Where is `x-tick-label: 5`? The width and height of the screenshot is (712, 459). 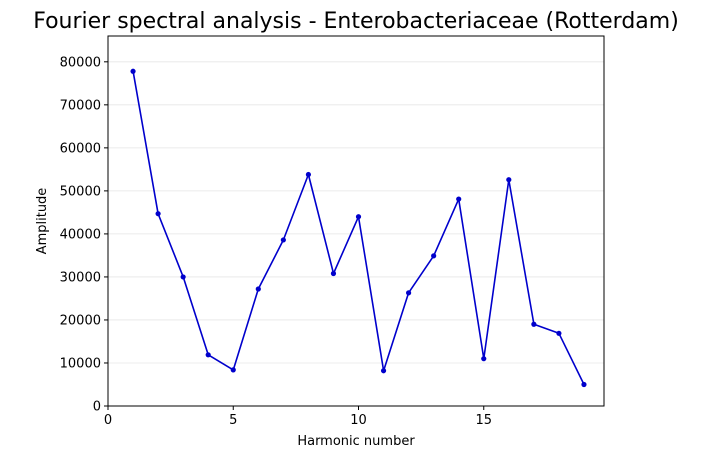
x-tick-label: 5 is located at coordinates (233, 420).